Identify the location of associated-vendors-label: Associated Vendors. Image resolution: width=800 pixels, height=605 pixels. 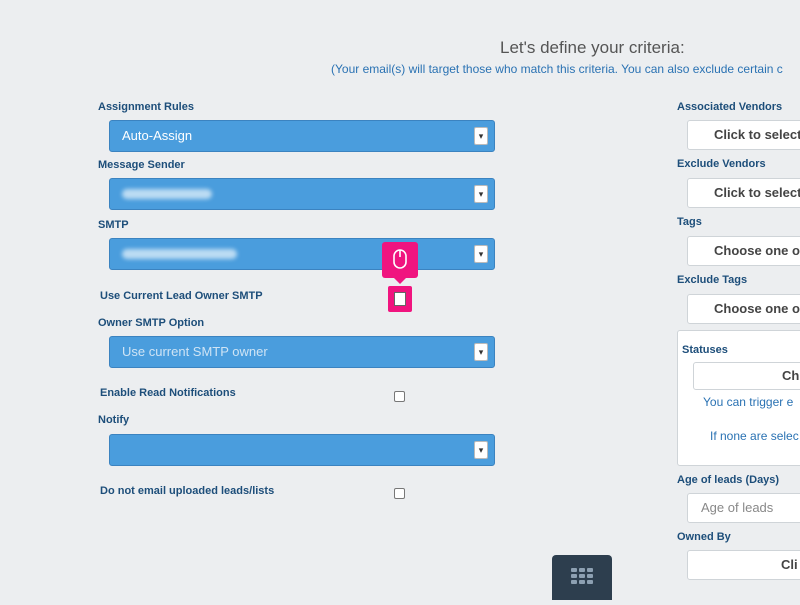
(730, 107).